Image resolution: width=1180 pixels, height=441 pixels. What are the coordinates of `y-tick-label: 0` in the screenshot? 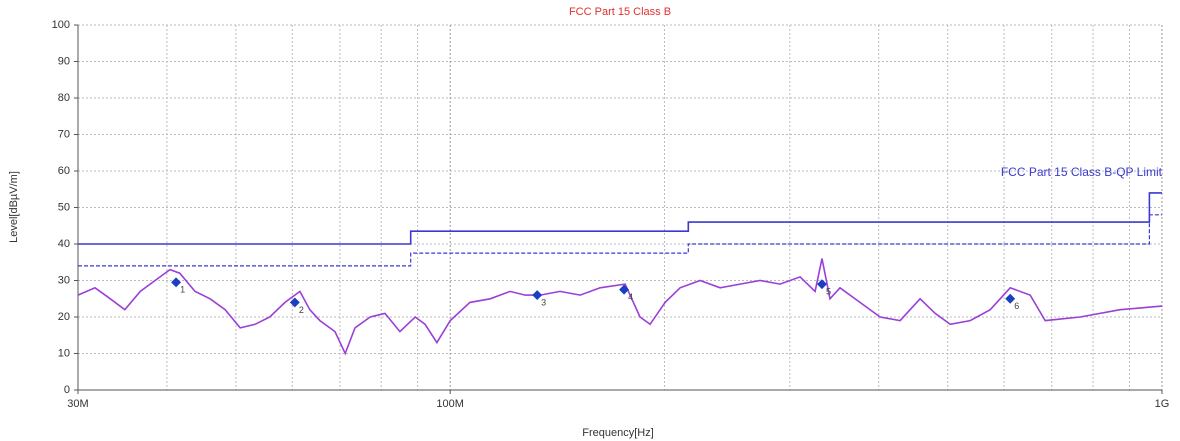 It's located at (67, 390).